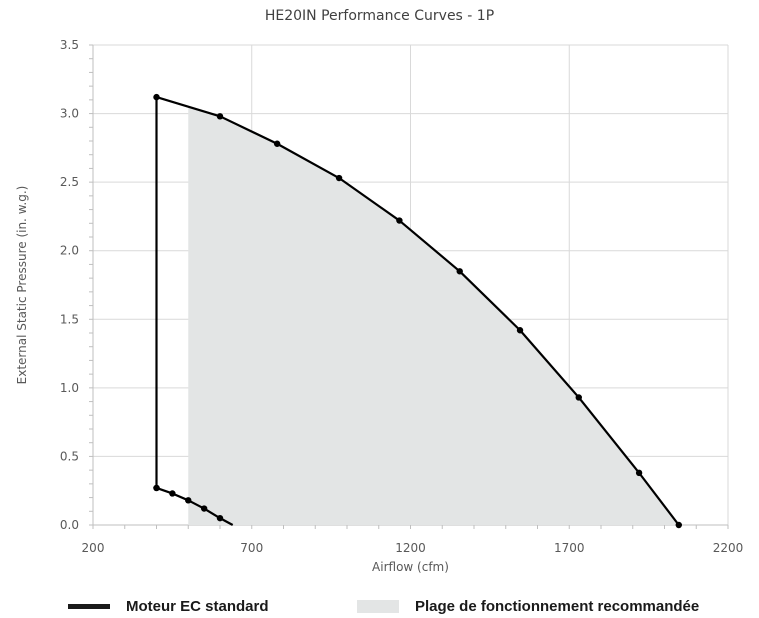 The width and height of the screenshot is (759, 618). Describe the element at coordinates (197, 606) in the screenshot. I see `legend-label-motor: Moteur EC standard` at that location.